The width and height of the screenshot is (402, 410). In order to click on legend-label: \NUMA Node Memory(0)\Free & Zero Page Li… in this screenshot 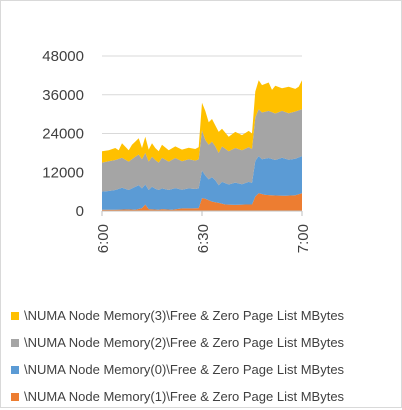, I will do `click(184, 369)`.